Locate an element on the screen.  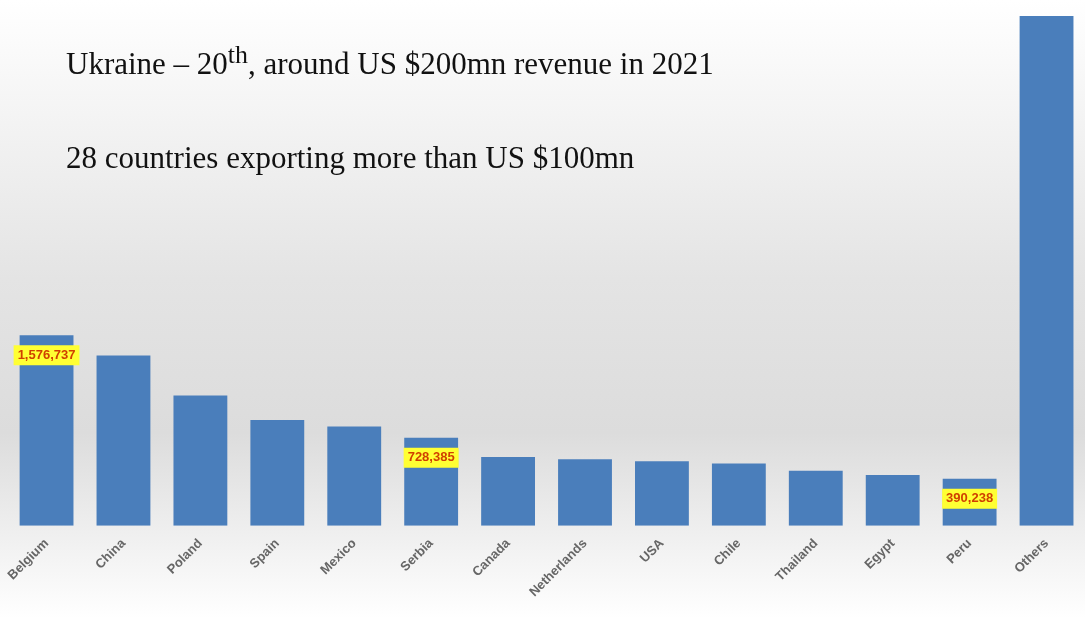
data-label: 390,238 is located at coordinates (970, 498).